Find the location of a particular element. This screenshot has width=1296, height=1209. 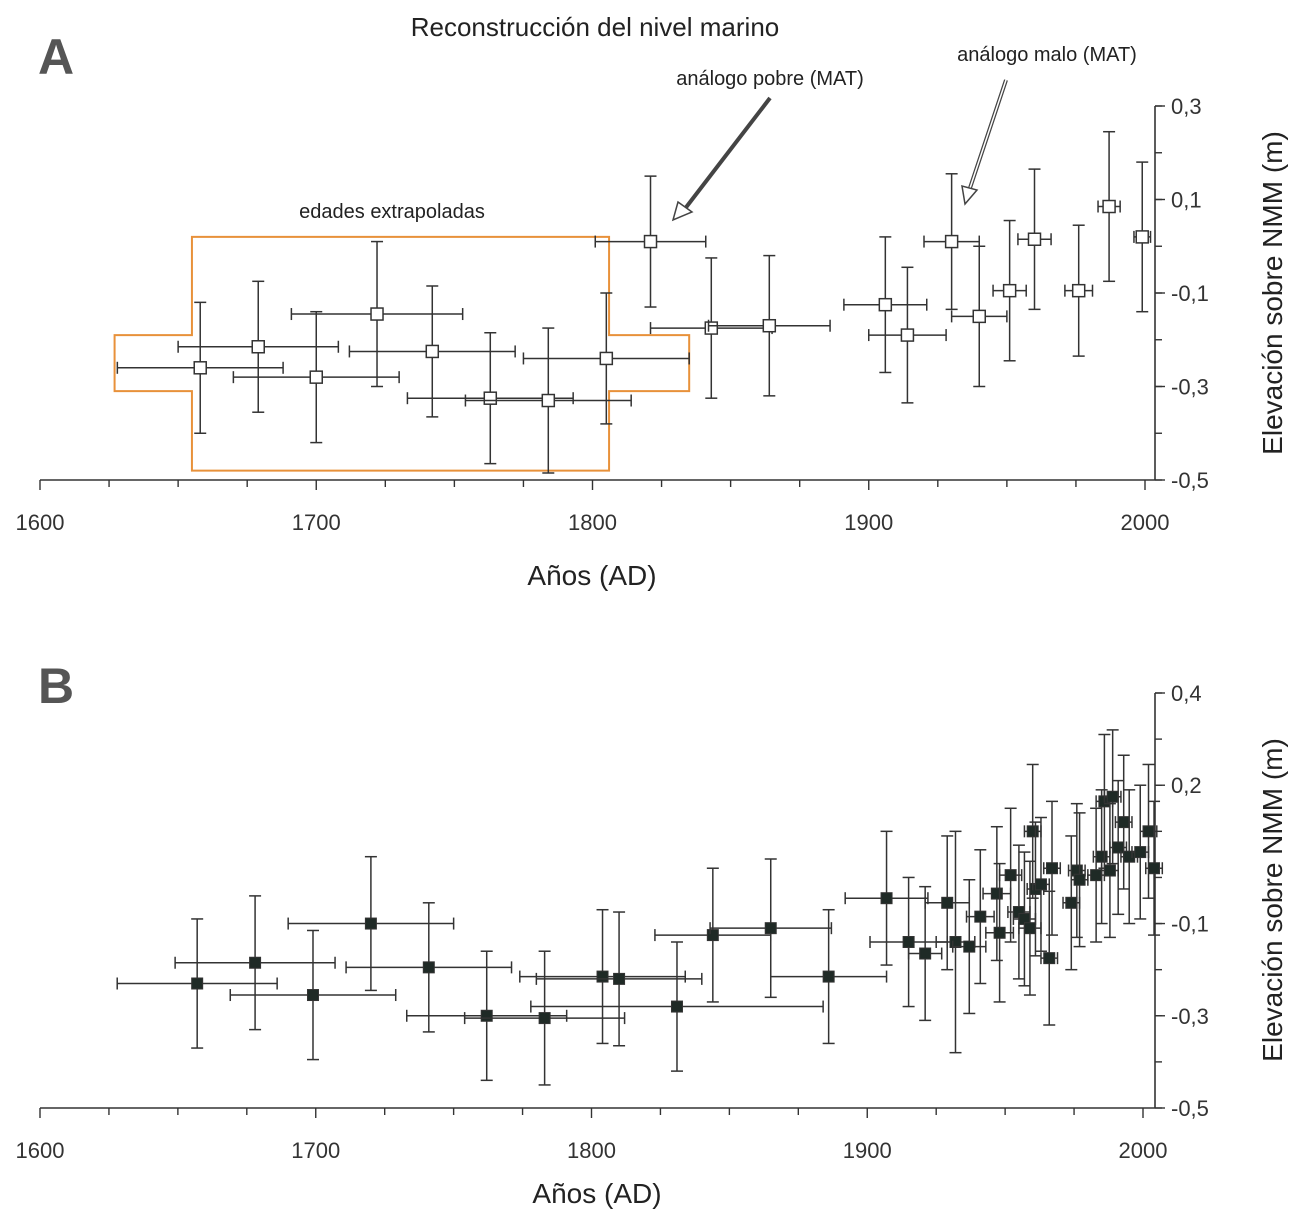

bad-analog-arrow-shaft-inner is located at coordinates (988, 134).